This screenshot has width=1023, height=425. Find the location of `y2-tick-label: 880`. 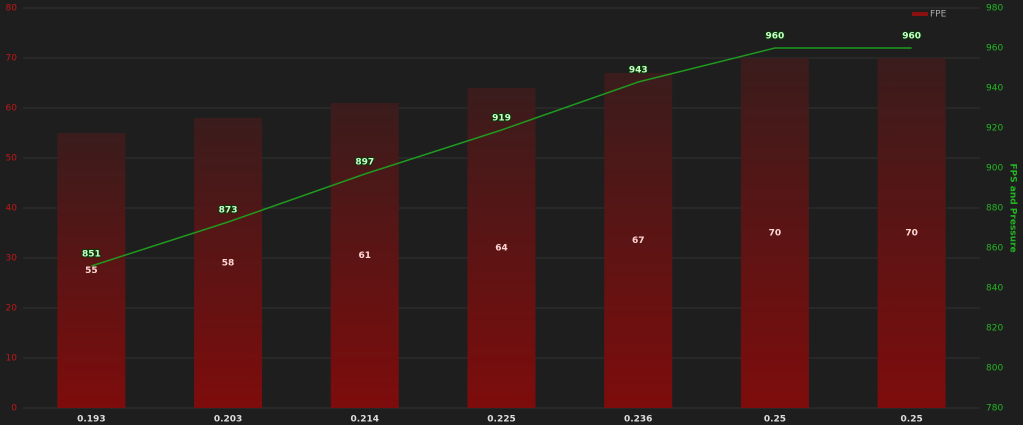

y2-tick-label: 880 is located at coordinates (994, 209).